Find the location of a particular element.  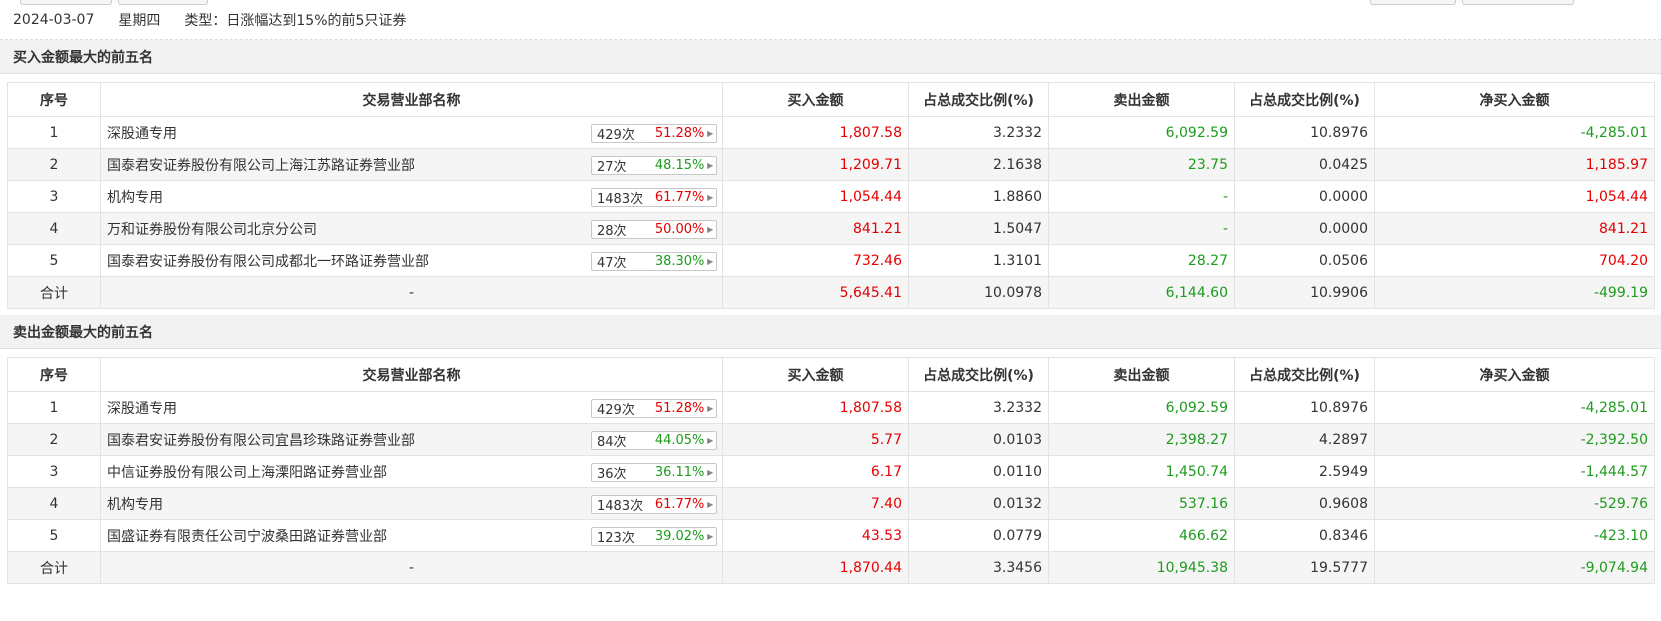

sell-ratio-cell: 4.2897 is located at coordinates (1304, 439).